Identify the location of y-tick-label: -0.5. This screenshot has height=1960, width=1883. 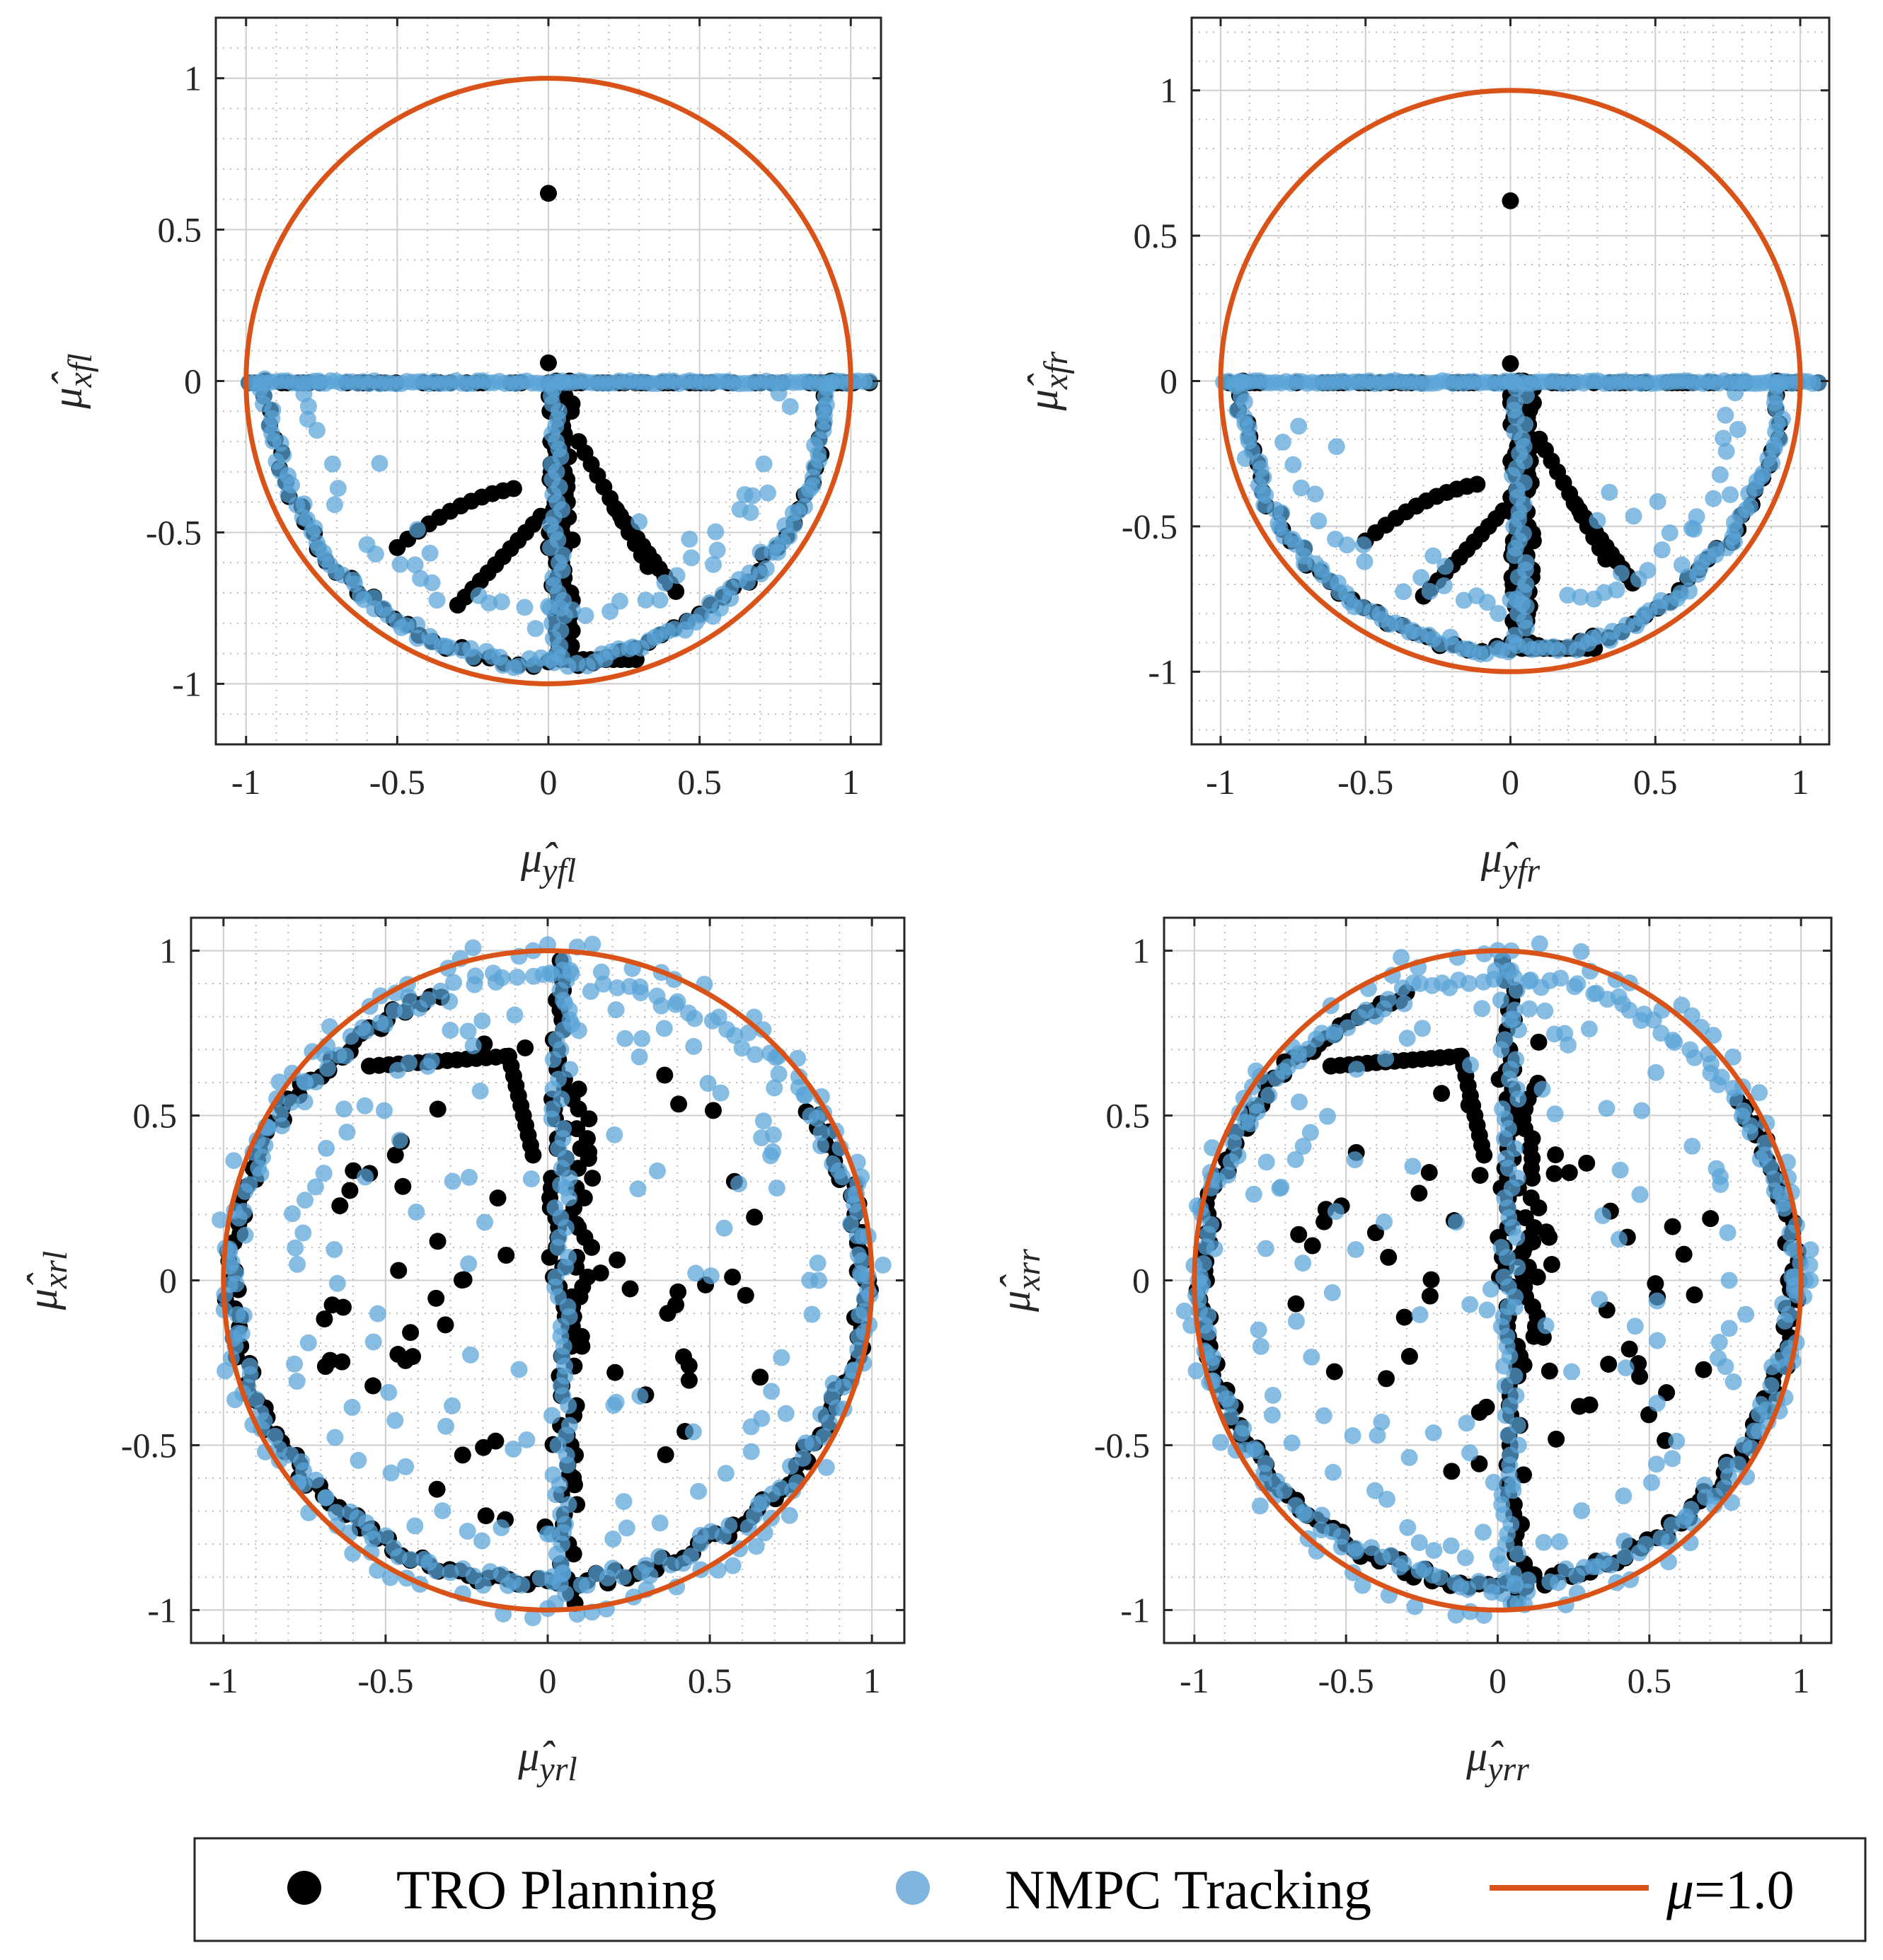
(1122, 1445).